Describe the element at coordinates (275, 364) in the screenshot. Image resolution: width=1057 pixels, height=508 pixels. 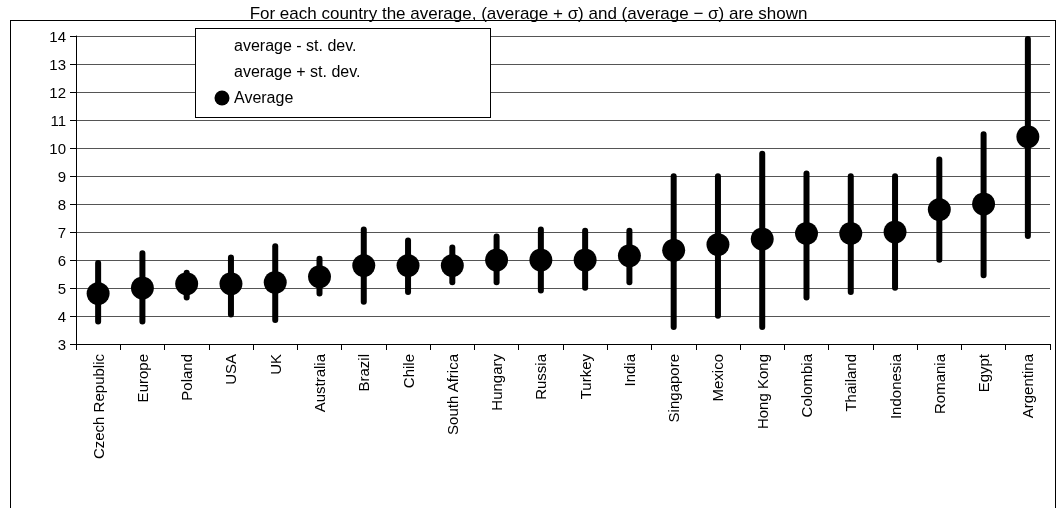
I see `x-tick-label: UK` at that location.